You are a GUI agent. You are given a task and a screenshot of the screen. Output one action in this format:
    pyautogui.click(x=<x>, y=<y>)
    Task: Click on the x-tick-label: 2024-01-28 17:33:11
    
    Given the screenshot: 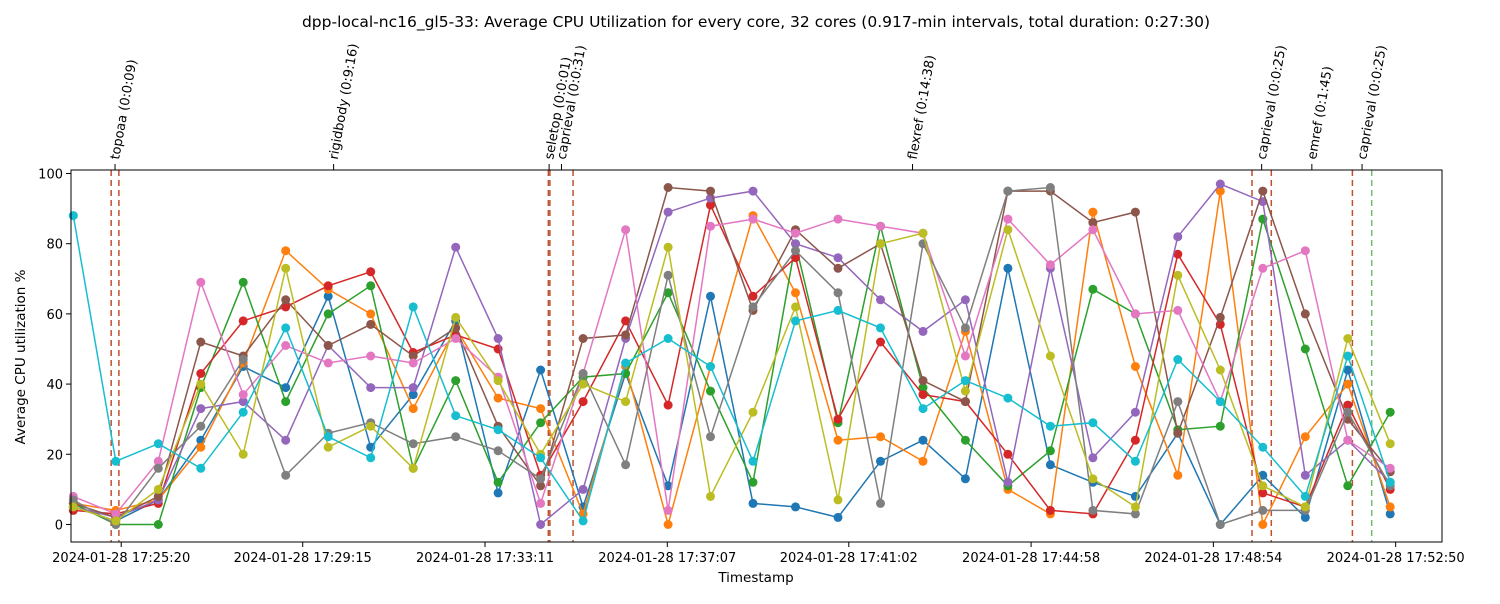 What is the action you would take?
    pyautogui.click(x=485, y=558)
    